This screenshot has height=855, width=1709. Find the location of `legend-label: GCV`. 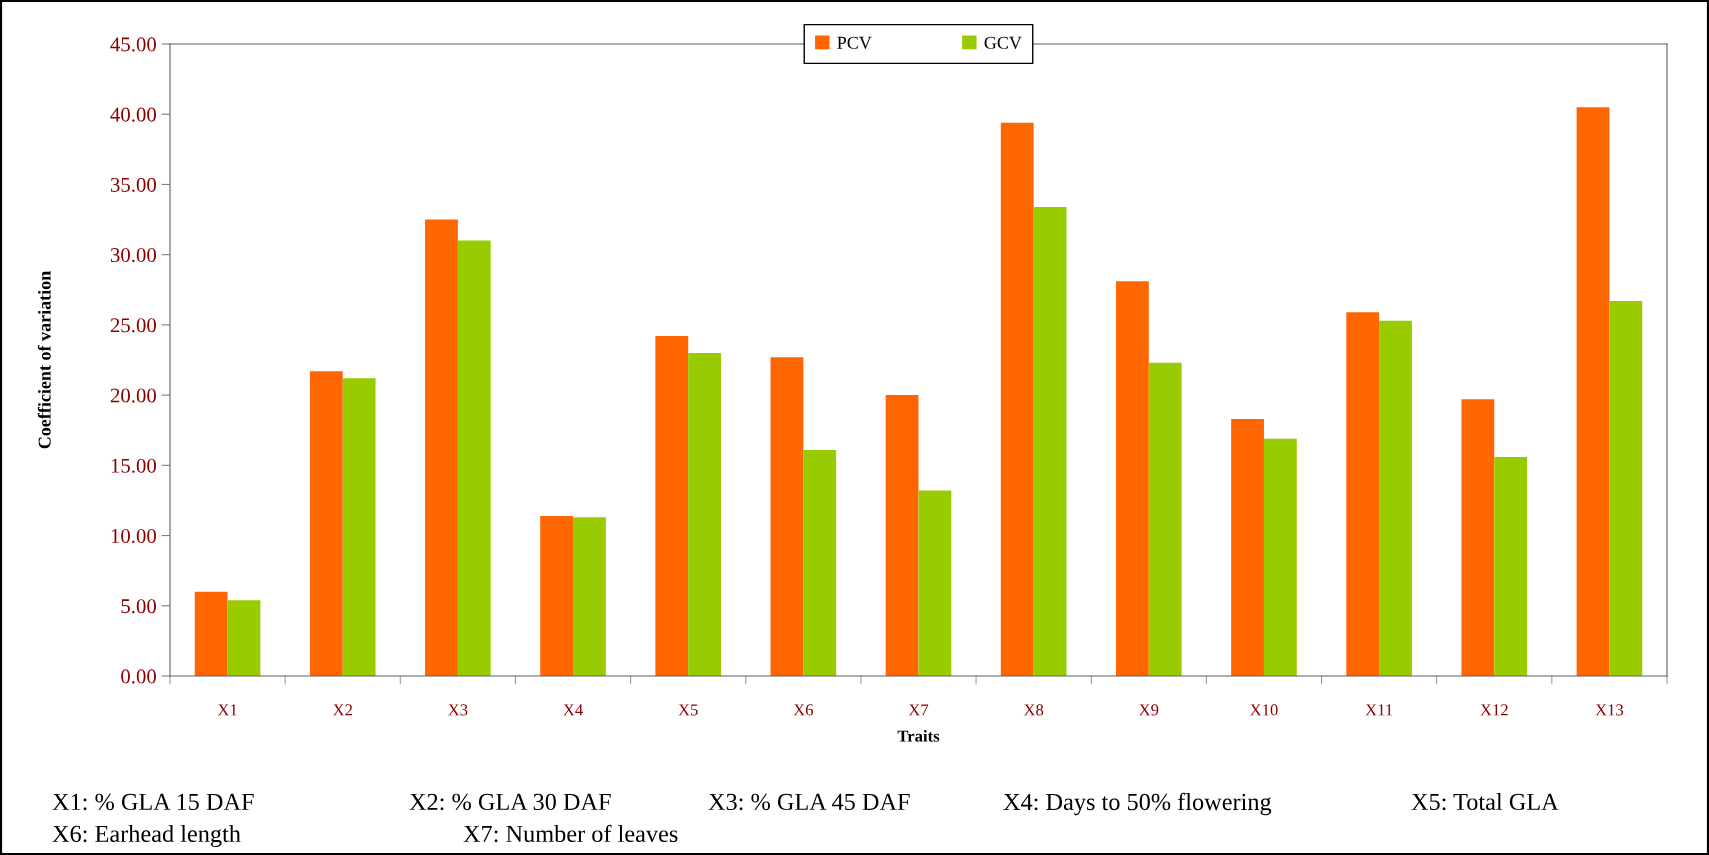

legend-label: GCV is located at coordinates (1003, 42).